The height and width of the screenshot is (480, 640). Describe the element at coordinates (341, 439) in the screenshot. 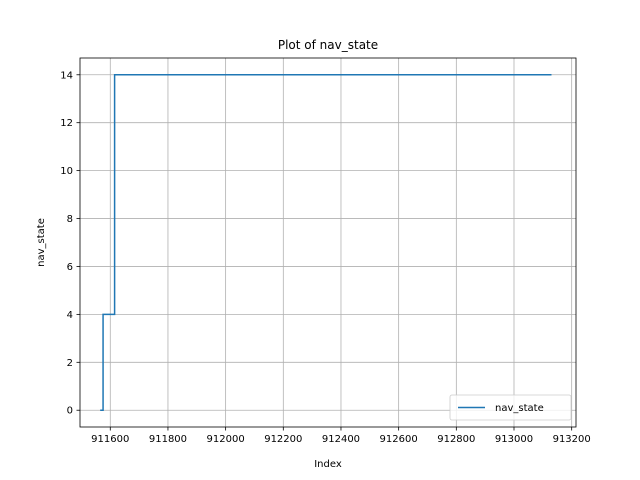

I see `x-tick-label: 912400` at that location.